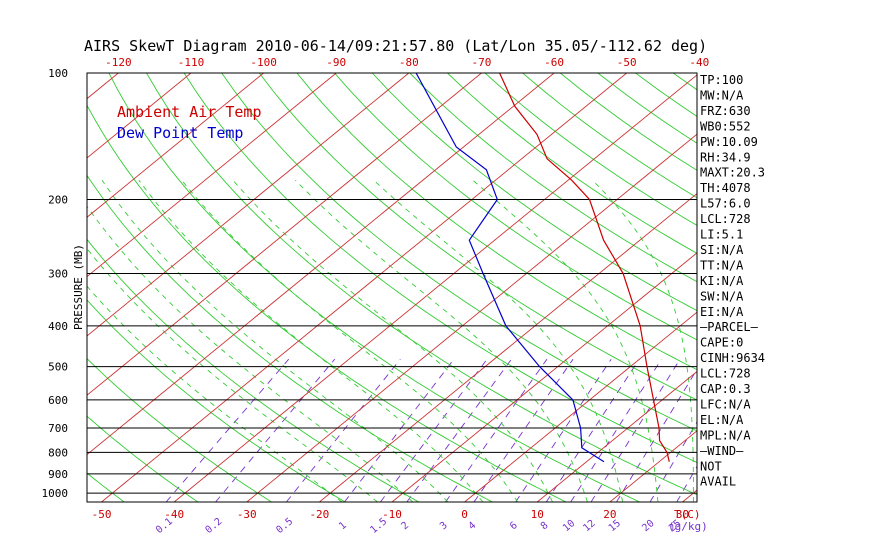 This screenshot has width=870, height=560. Describe the element at coordinates (102, 514) in the screenshot. I see `bottom-temp-tick-label: -50` at that location.